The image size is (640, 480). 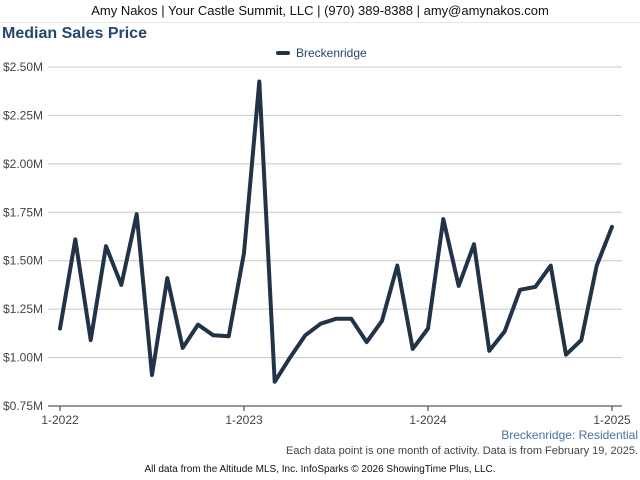 I want to click on y-tick-label: $1.25M, so click(x=23, y=309).